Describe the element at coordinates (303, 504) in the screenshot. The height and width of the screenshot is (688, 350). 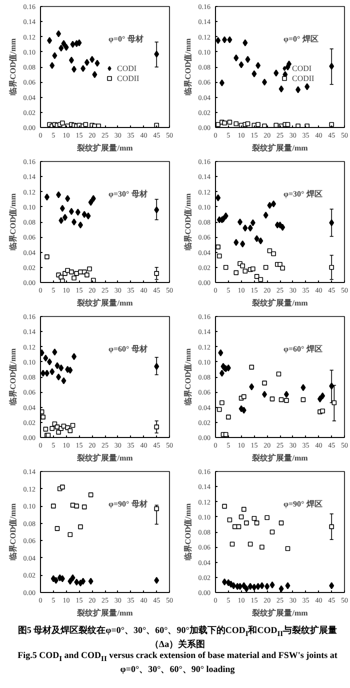
I see `text: φ=90° 焊区` at that location.